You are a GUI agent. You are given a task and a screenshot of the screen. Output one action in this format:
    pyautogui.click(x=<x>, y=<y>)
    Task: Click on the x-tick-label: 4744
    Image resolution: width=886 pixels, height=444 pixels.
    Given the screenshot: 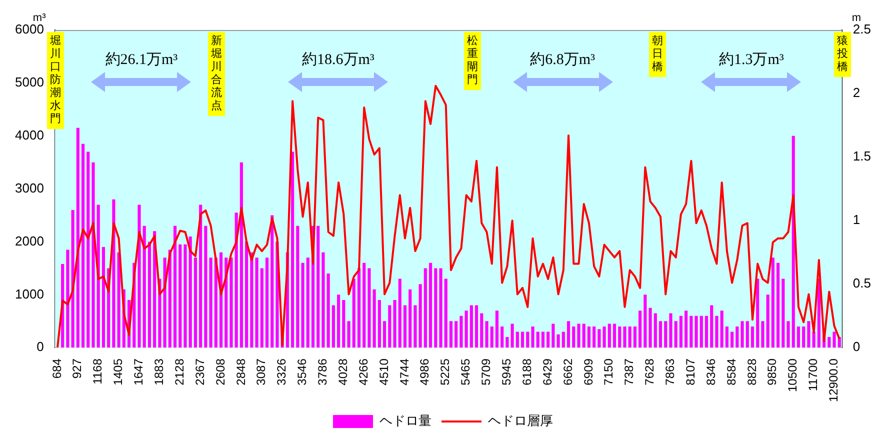 What is the action you would take?
    pyautogui.click(x=404, y=372)
    